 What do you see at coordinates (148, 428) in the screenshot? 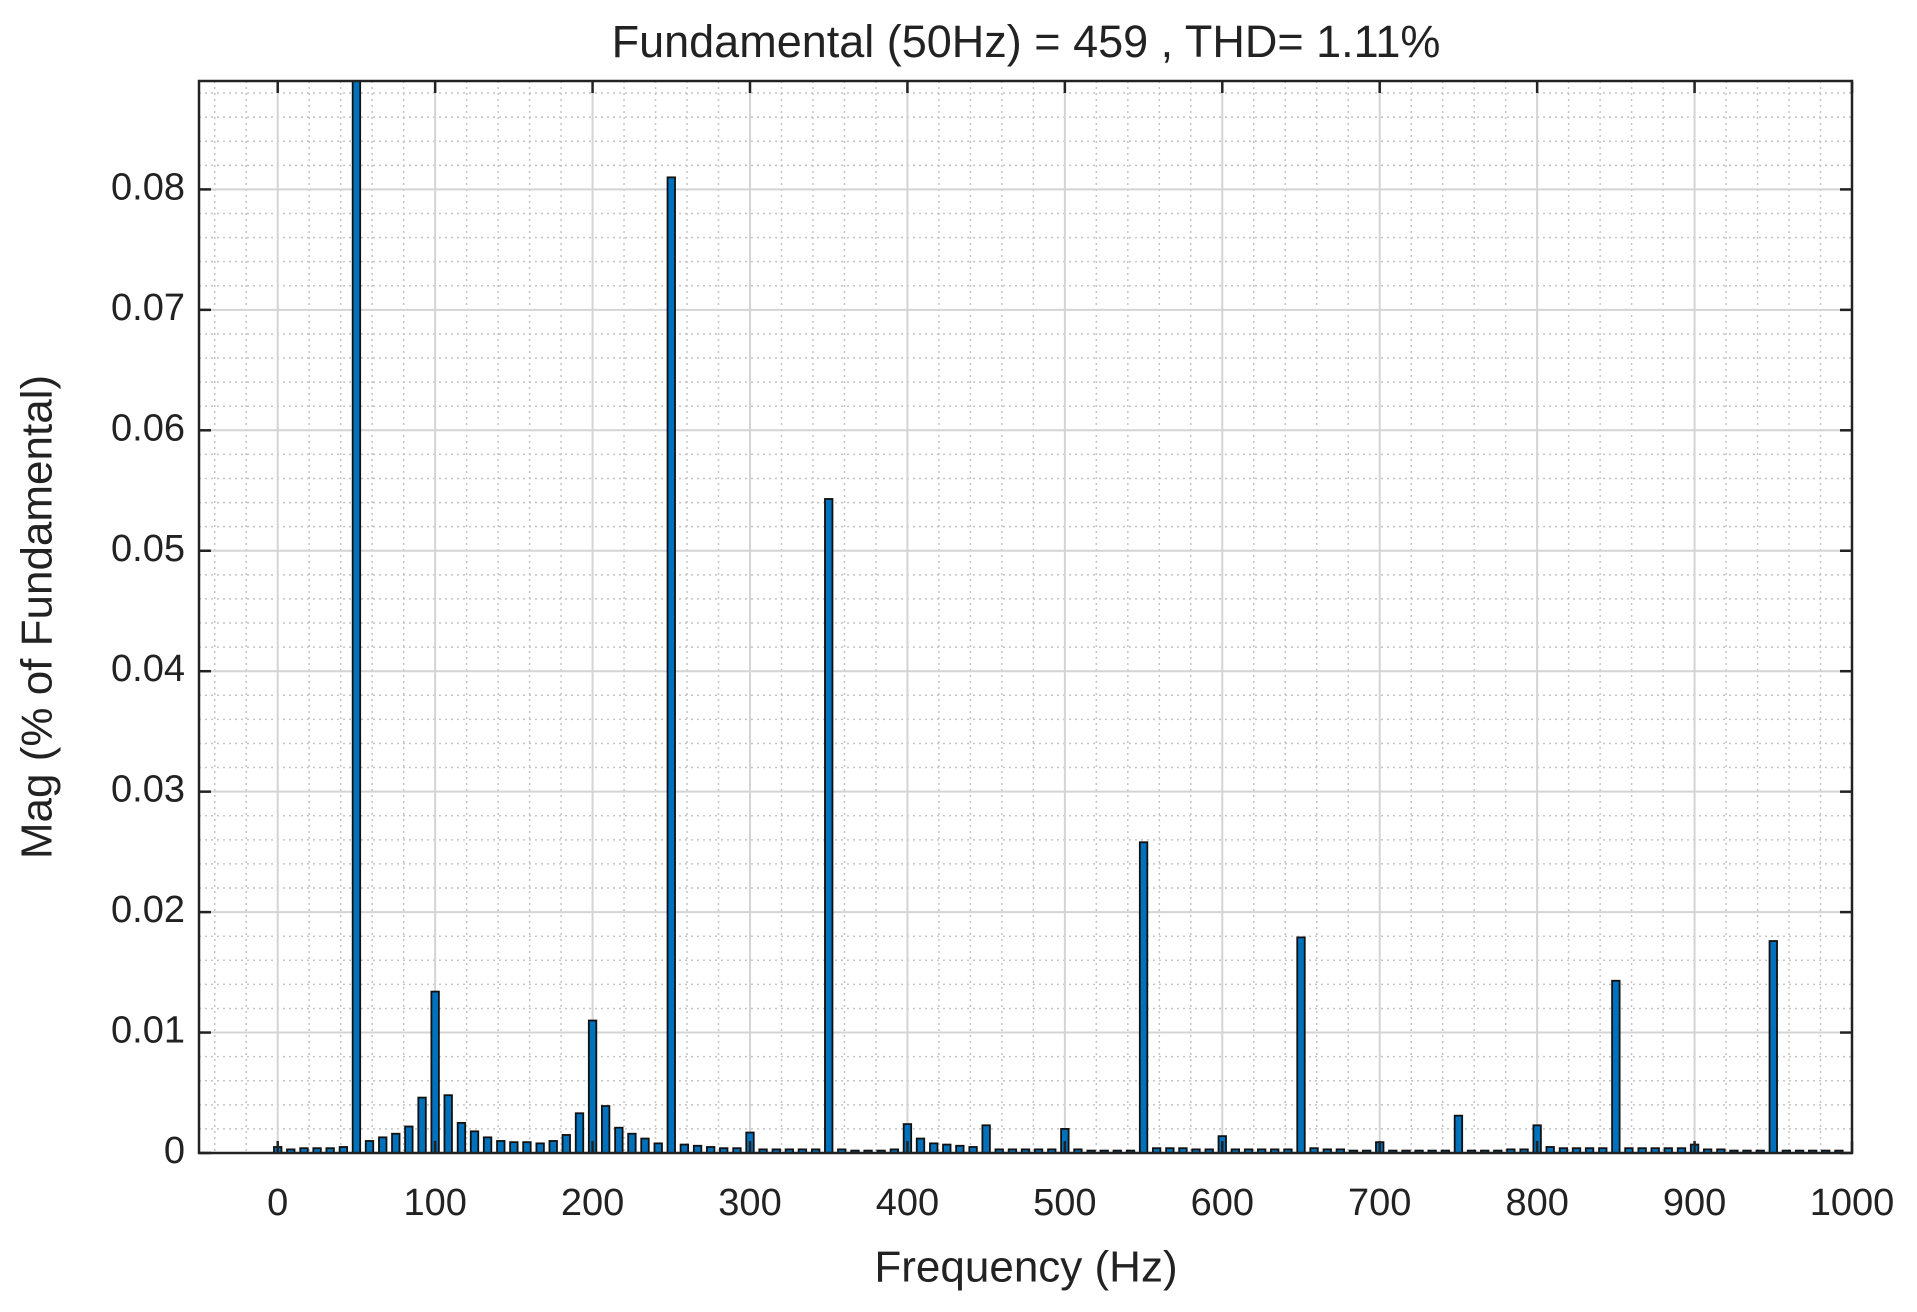
I see `y-tick-label: 0.06` at bounding box center [148, 428].